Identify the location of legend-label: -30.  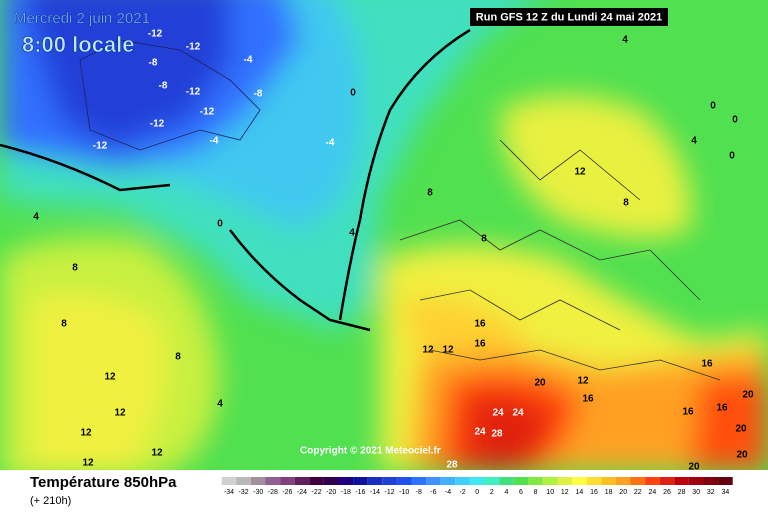
(258, 492).